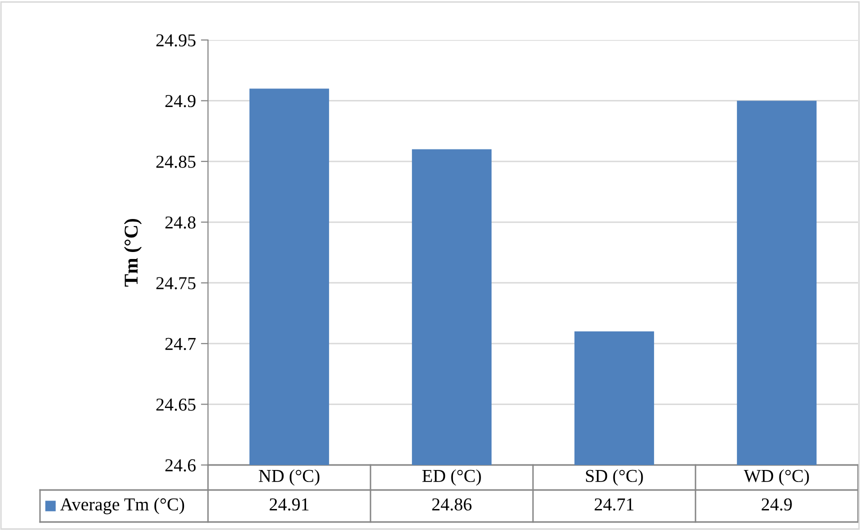 The image size is (861, 530). I want to click on y-tick-label: 24.75, so click(176, 283).